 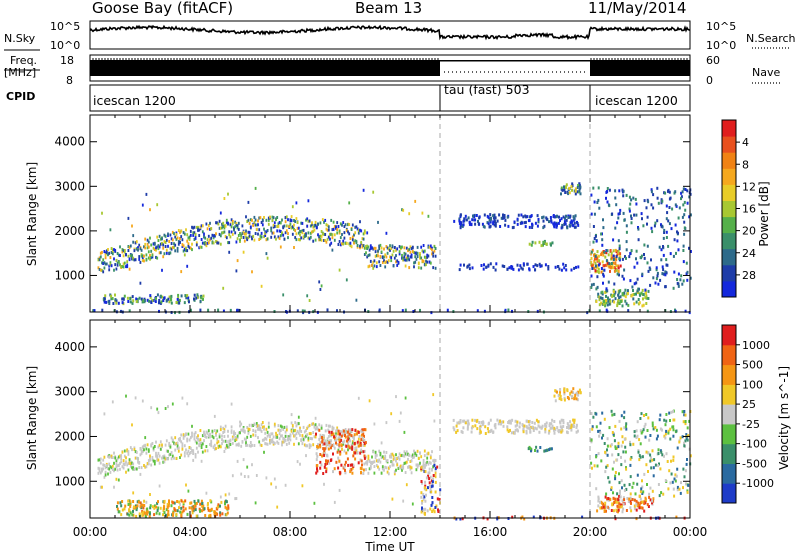 What do you see at coordinates (729, 493) in the screenshot?
I see `velocity-colorbar-swatch` at bounding box center [729, 493].